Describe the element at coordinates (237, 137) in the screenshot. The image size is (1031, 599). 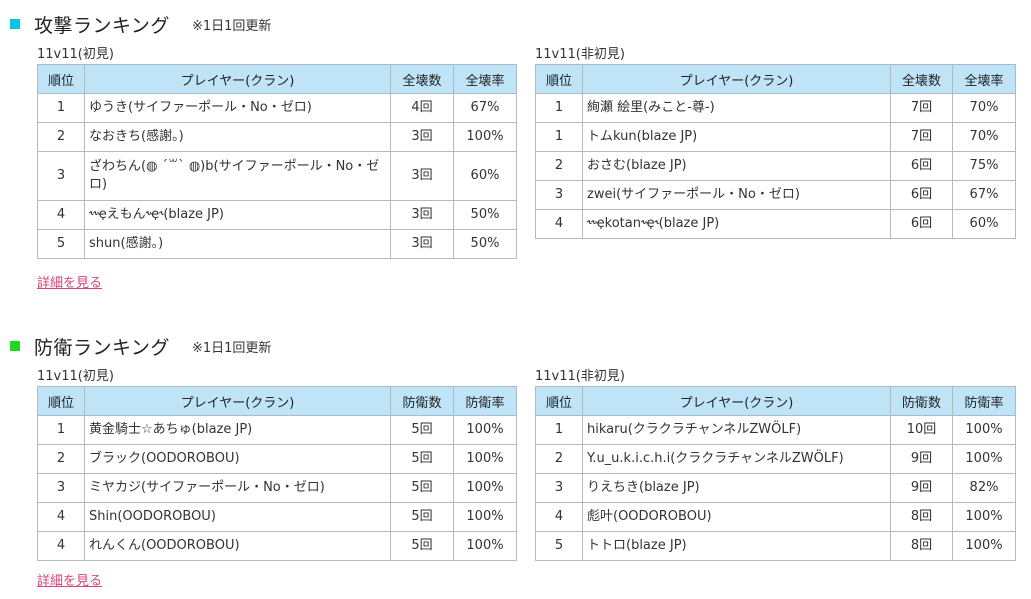
I see `cell-player: なおきち(感謝。)` at that location.